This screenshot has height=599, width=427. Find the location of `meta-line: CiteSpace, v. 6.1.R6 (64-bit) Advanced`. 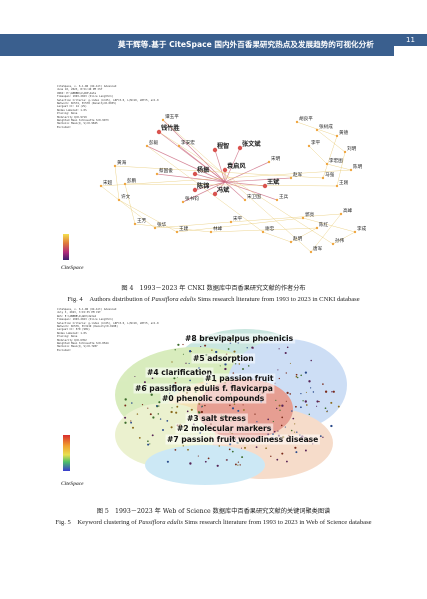

meta-line: CiteSpace, v. 6.1.R6 (64-bit) Advanced is located at coordinates (87, 309).